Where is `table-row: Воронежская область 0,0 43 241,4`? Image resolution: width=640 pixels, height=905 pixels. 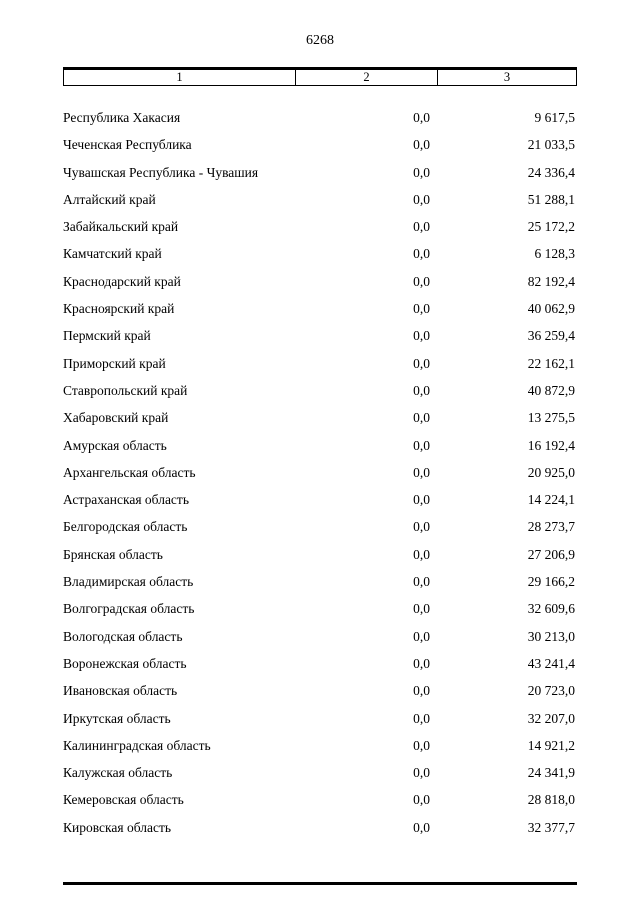 table-row: Воронежская область 0,0 43 241,4 is located at coordinates (320, 663).